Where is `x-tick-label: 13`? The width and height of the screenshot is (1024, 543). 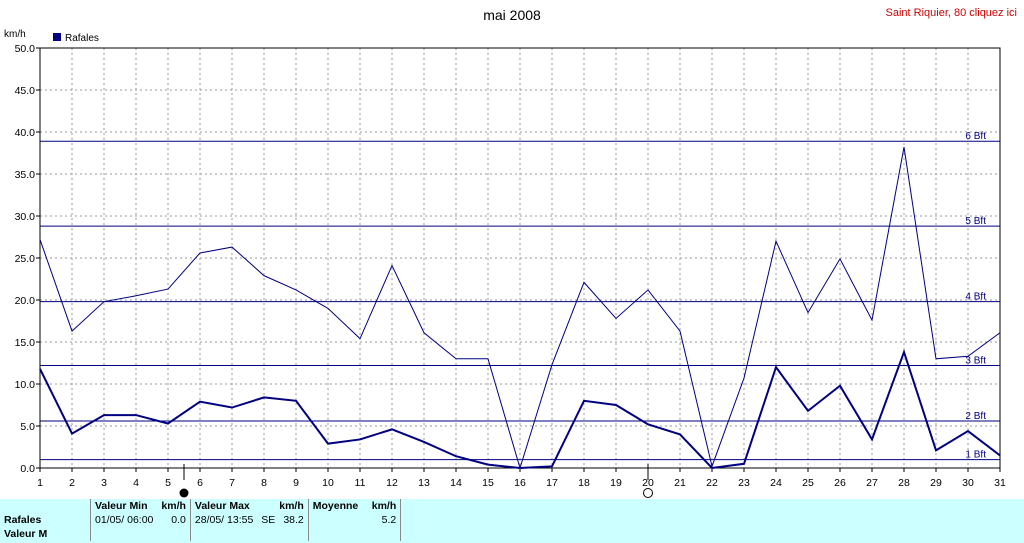
x-tick-label: 13 is located at coordinates (424, 483).